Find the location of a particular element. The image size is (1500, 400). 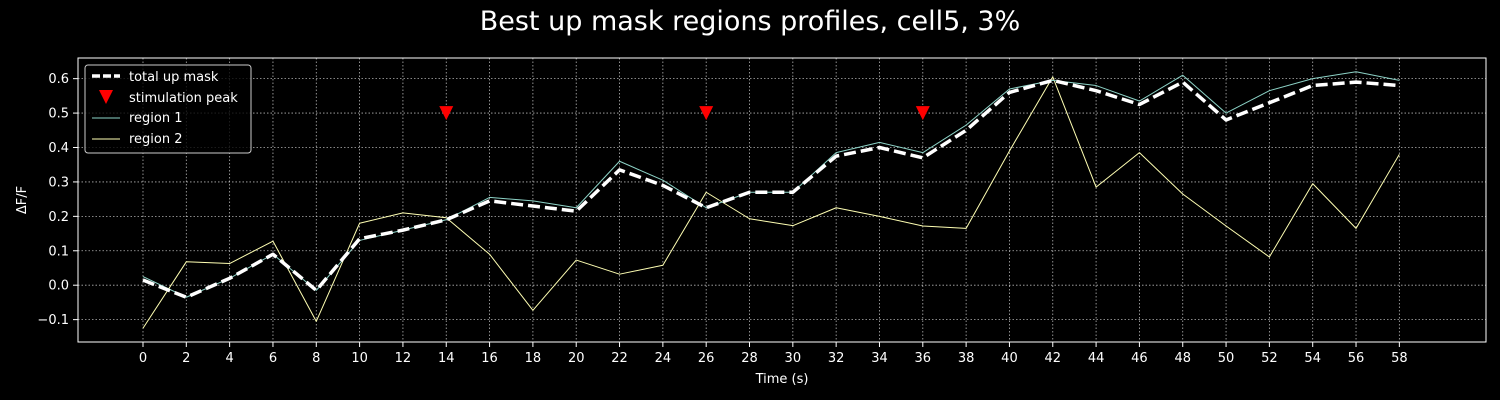

x-tick-label: 24 is located at coordinates (663, 358).